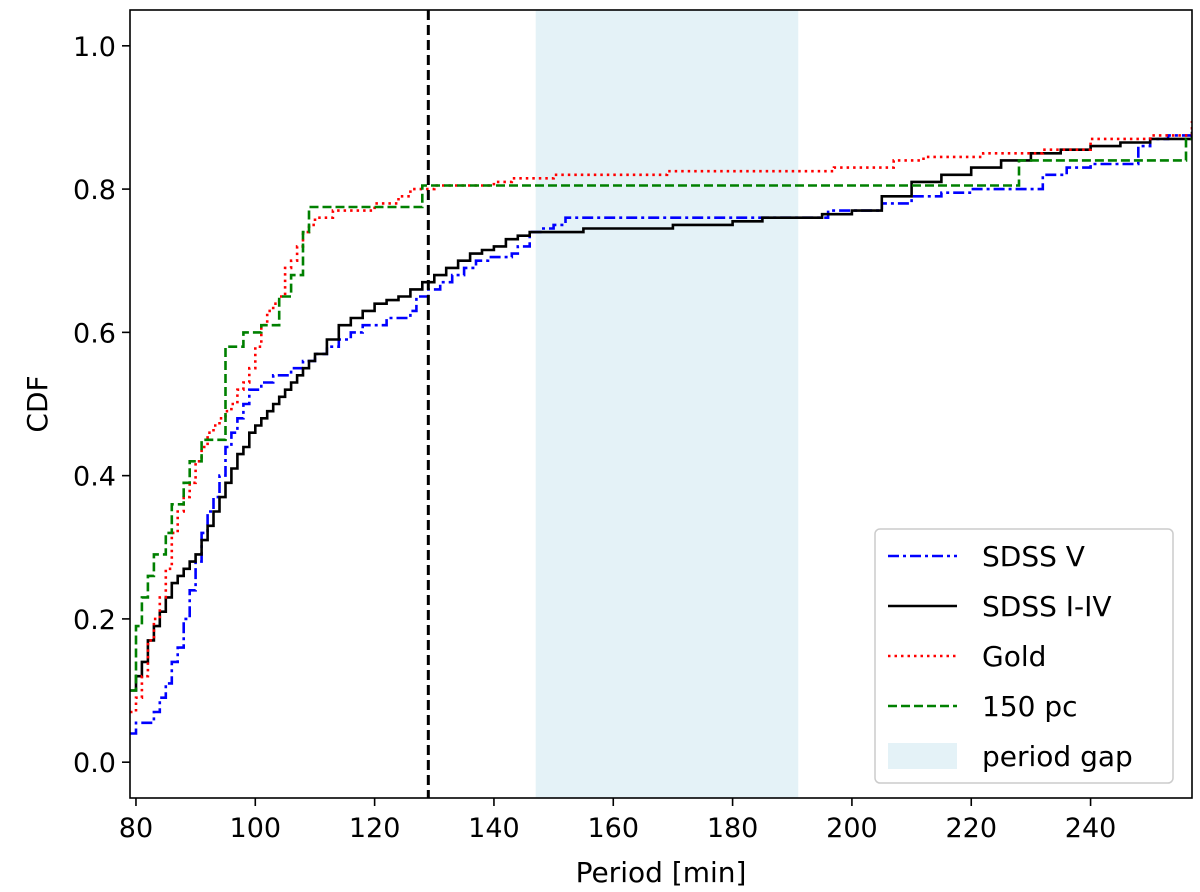  Describe the element at coordinates (971, 828) in the screenshot. I see `x-tick-label: 220` at that location.